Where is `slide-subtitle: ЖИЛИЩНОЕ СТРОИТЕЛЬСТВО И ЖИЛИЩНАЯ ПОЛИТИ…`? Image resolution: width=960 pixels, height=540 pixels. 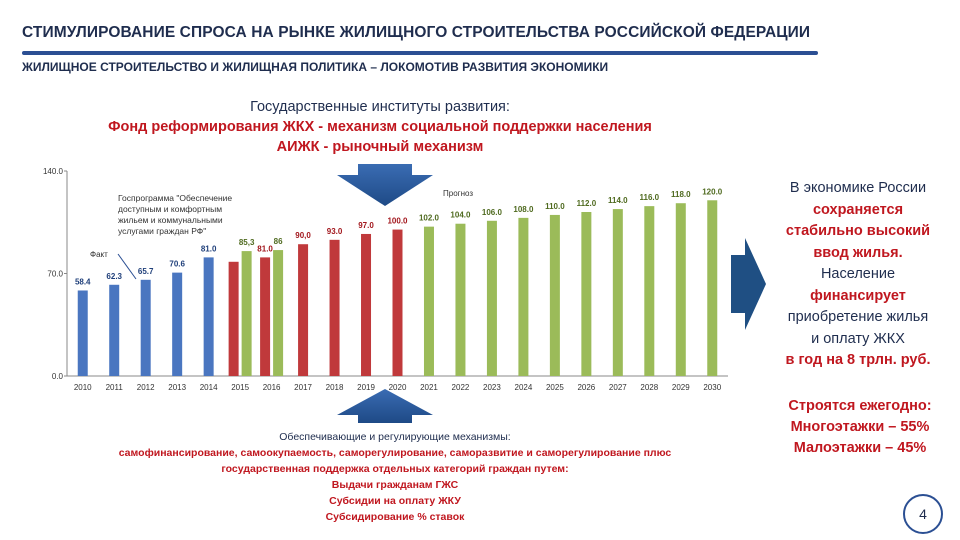 slide-subtitle: ЖИЛИЩНОЕ СТРОИТЕЛЬСТВО И ЖИЛИЩНАЯ ПОЛИТИ… is located at coordinates (315, 67).